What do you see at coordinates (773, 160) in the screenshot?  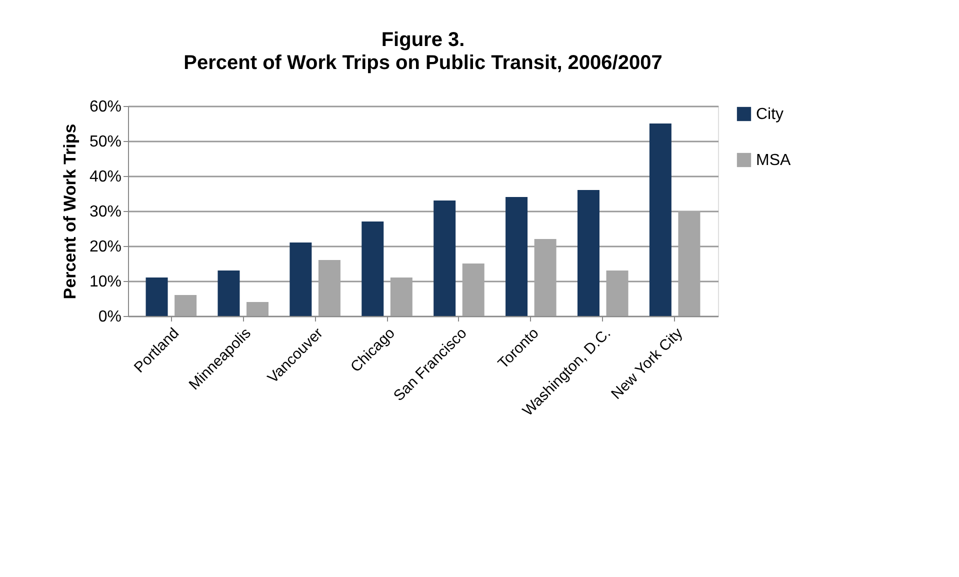 I see `legend-label: MSA` at bounding box center [773, 160].